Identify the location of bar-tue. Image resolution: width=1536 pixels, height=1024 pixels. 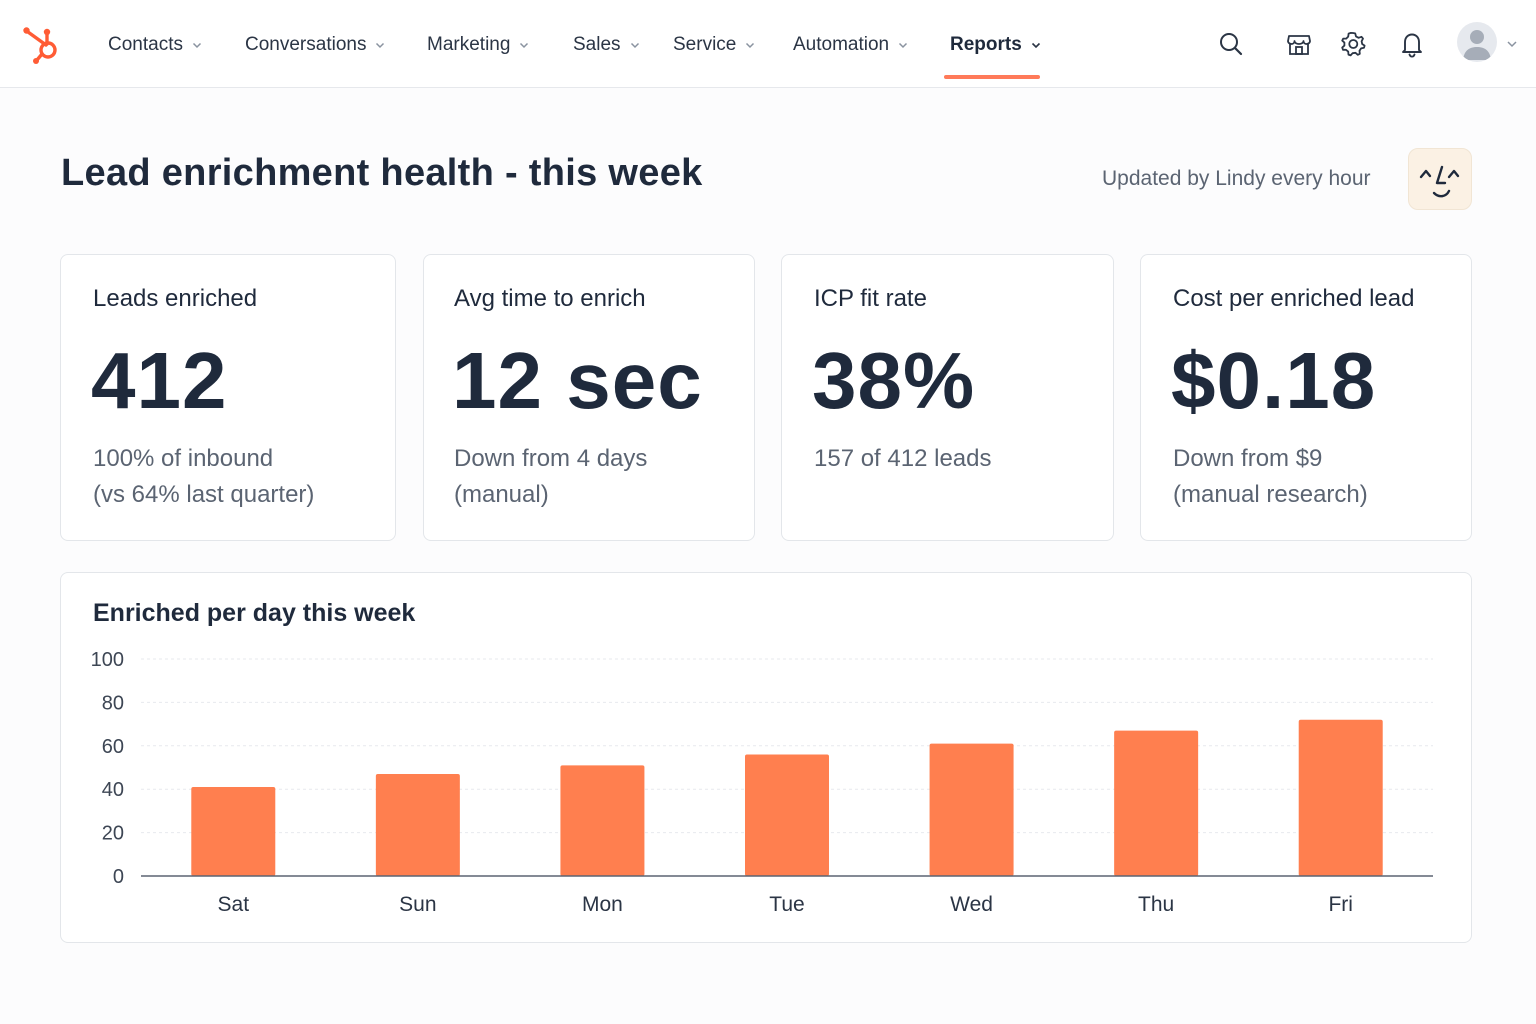
(787, 815).